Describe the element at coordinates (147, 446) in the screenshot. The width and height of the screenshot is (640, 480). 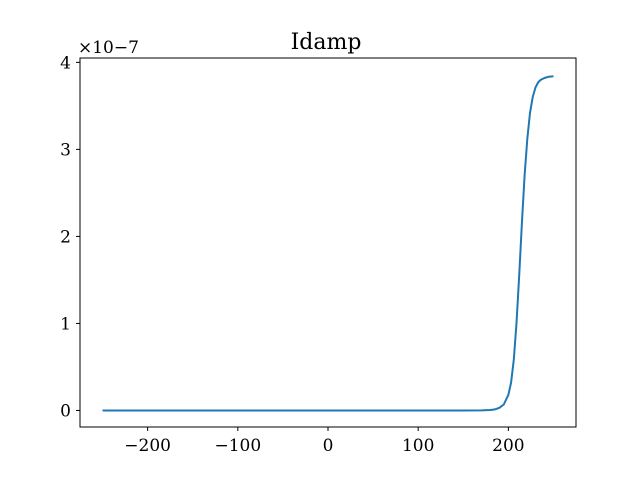
I see `x-tick-label: −200` at that location.